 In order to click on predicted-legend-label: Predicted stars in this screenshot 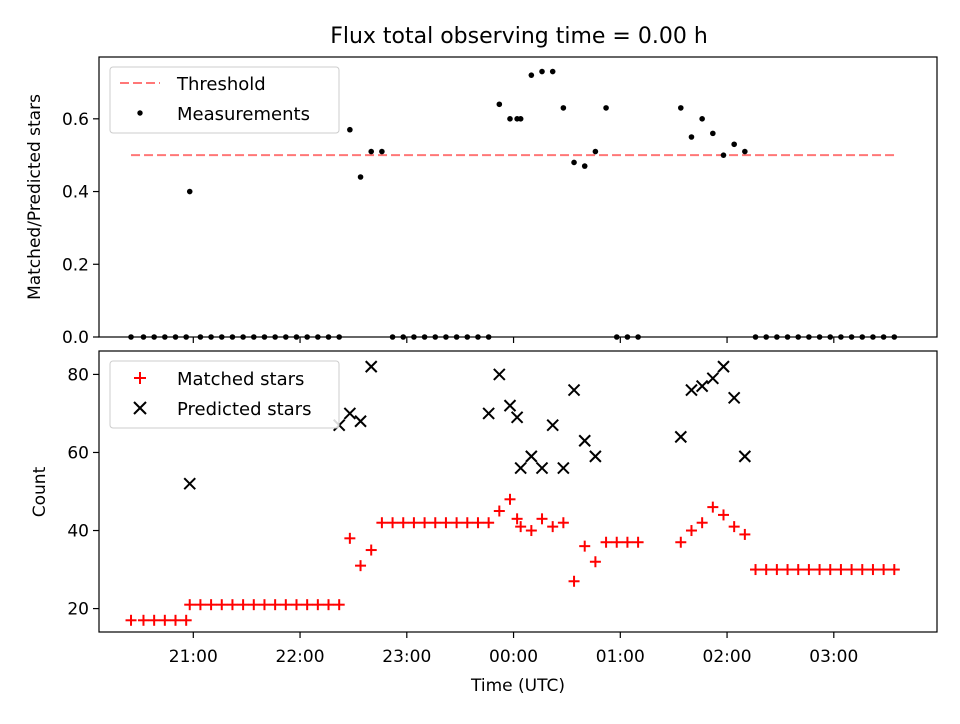, I will do `click(244, 409)`.